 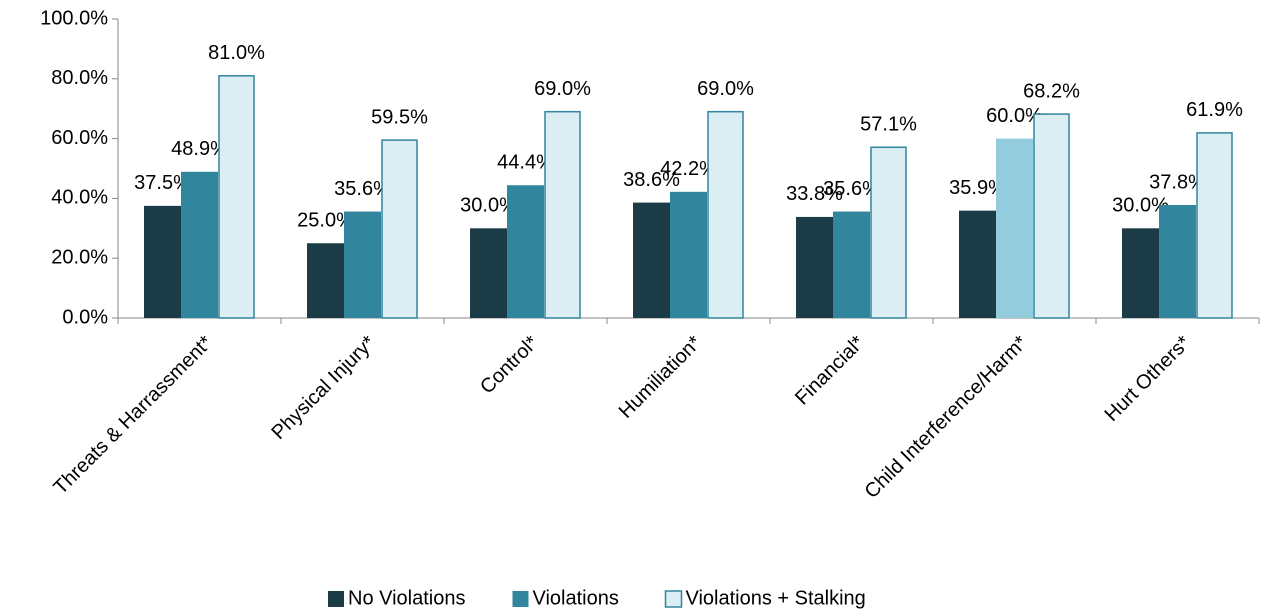 What do you see at coordinates (814, 194) in the screenshot?
I see `data-label: 33.8%` at bounding box center [814, 194].